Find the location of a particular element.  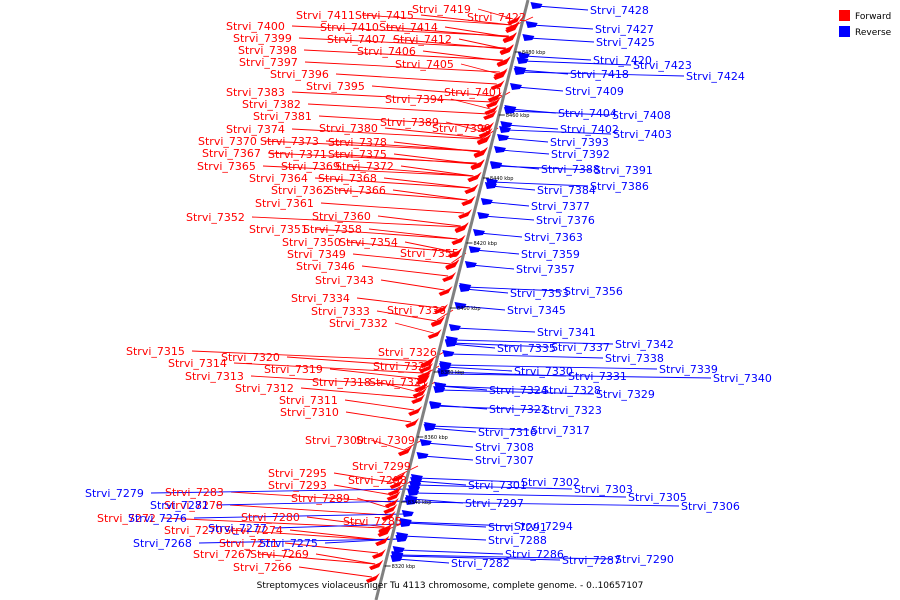

legend: Forward Reverse is located at coordinates (865, 24).